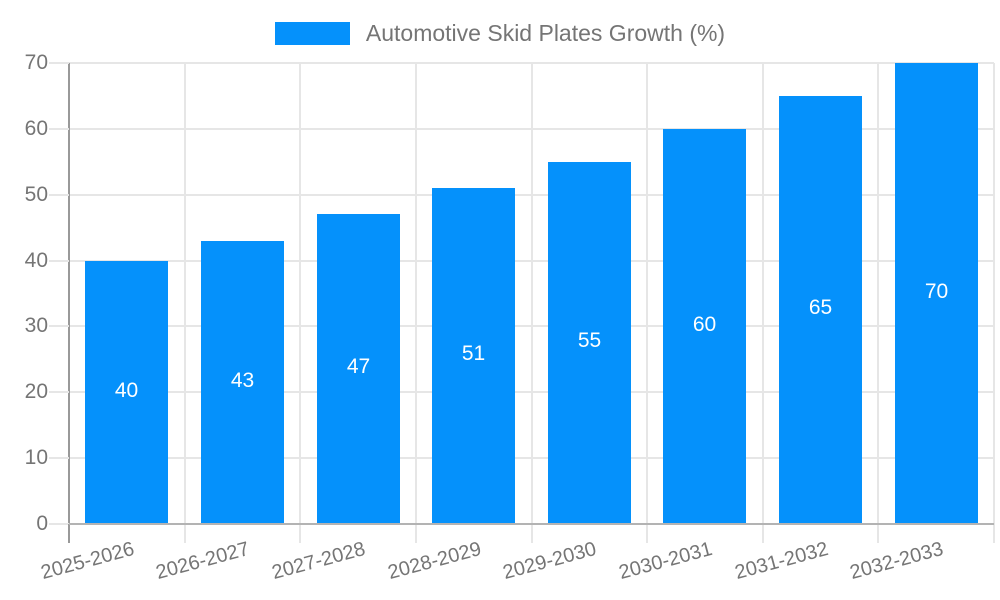 Image resolution: width=1000 pixels, height=600 pixels. What do you see at coordinates (545, 33) in the screenshot?
I see `legend-label: Automotive Skid Plates Growth (%)` at bounding box center [545, 33].